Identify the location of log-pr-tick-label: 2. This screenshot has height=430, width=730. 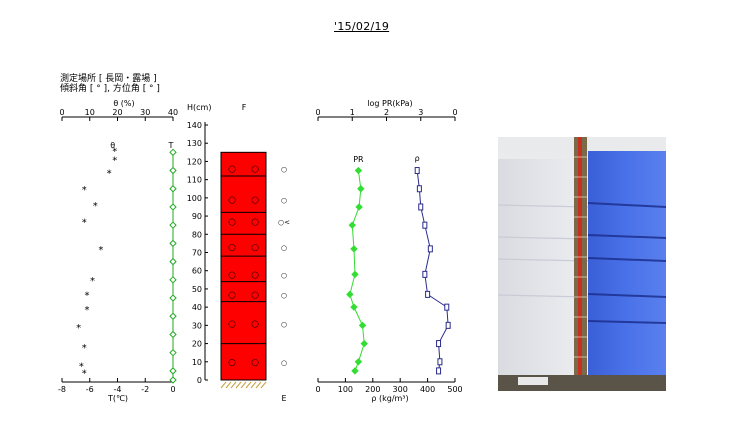
(386, 112).